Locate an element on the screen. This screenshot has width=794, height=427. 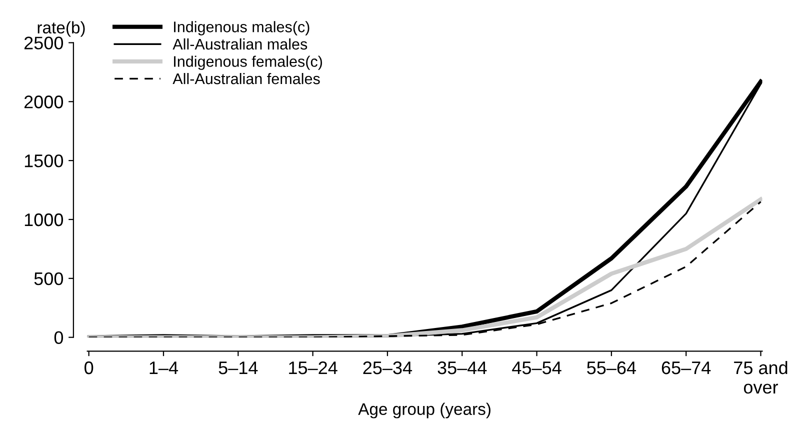
x-tick-label: 35–44 is located at coordinates (462, 367).